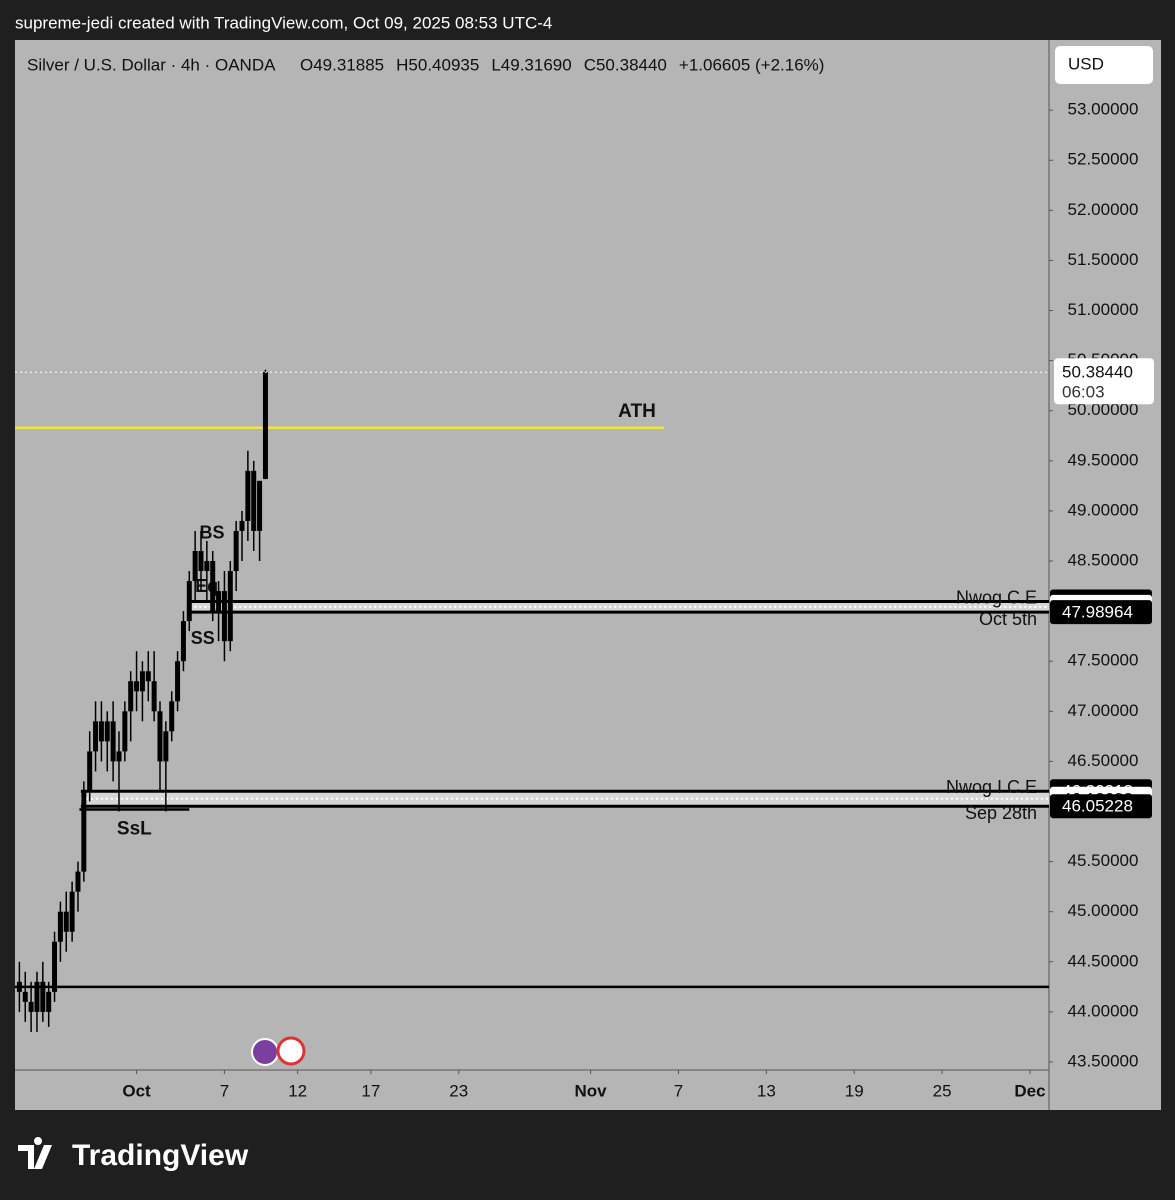  Describe the element at coordinates (1103, 710) in the screenshot. I see `y-tick-label: 47.00000` at that location.